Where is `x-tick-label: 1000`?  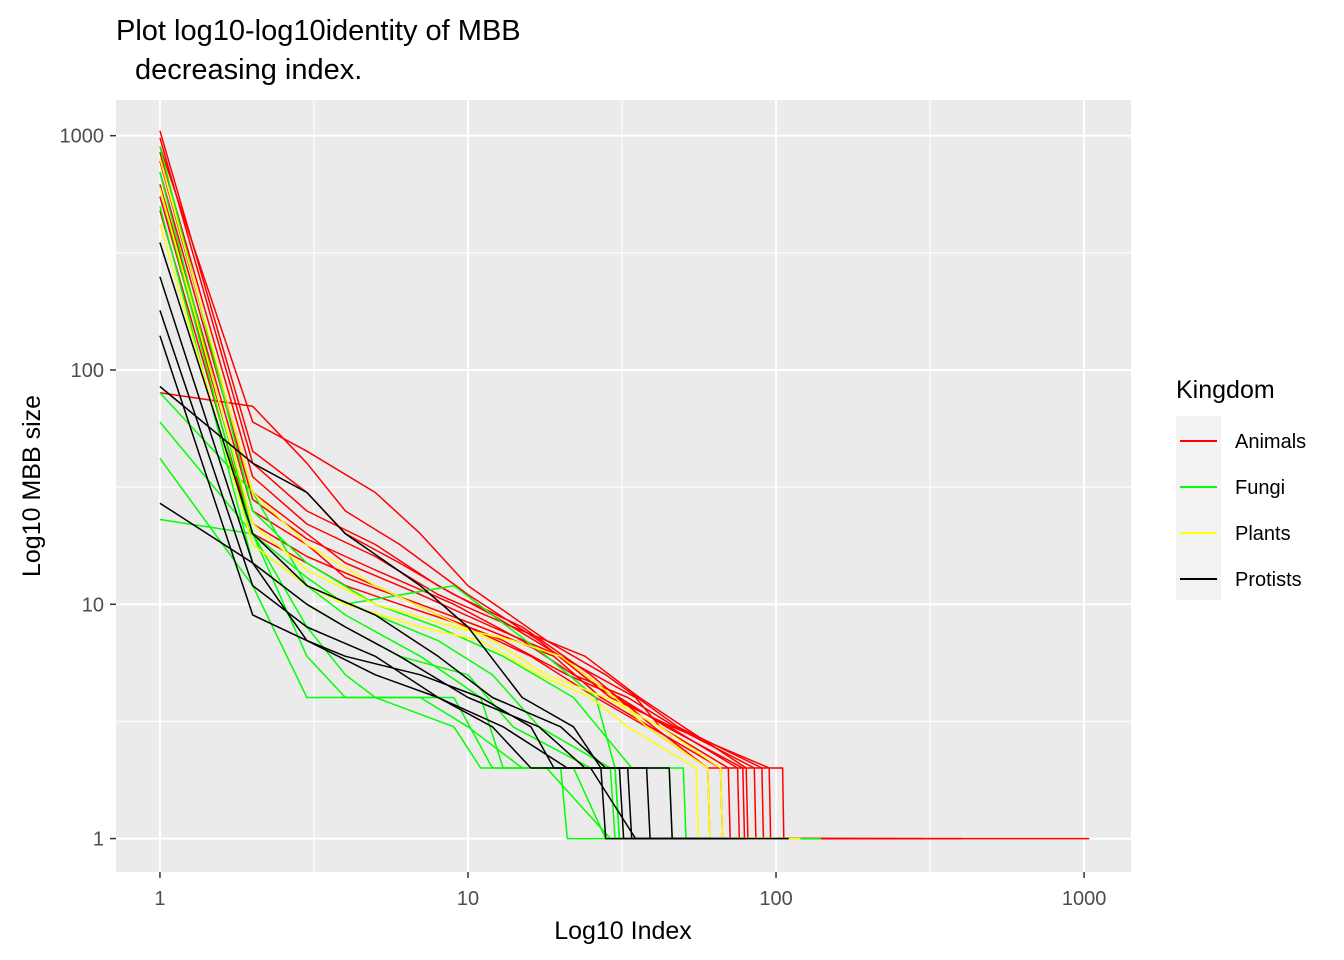
x-tick-label: 1000 is located at coordinates (1084, 899).